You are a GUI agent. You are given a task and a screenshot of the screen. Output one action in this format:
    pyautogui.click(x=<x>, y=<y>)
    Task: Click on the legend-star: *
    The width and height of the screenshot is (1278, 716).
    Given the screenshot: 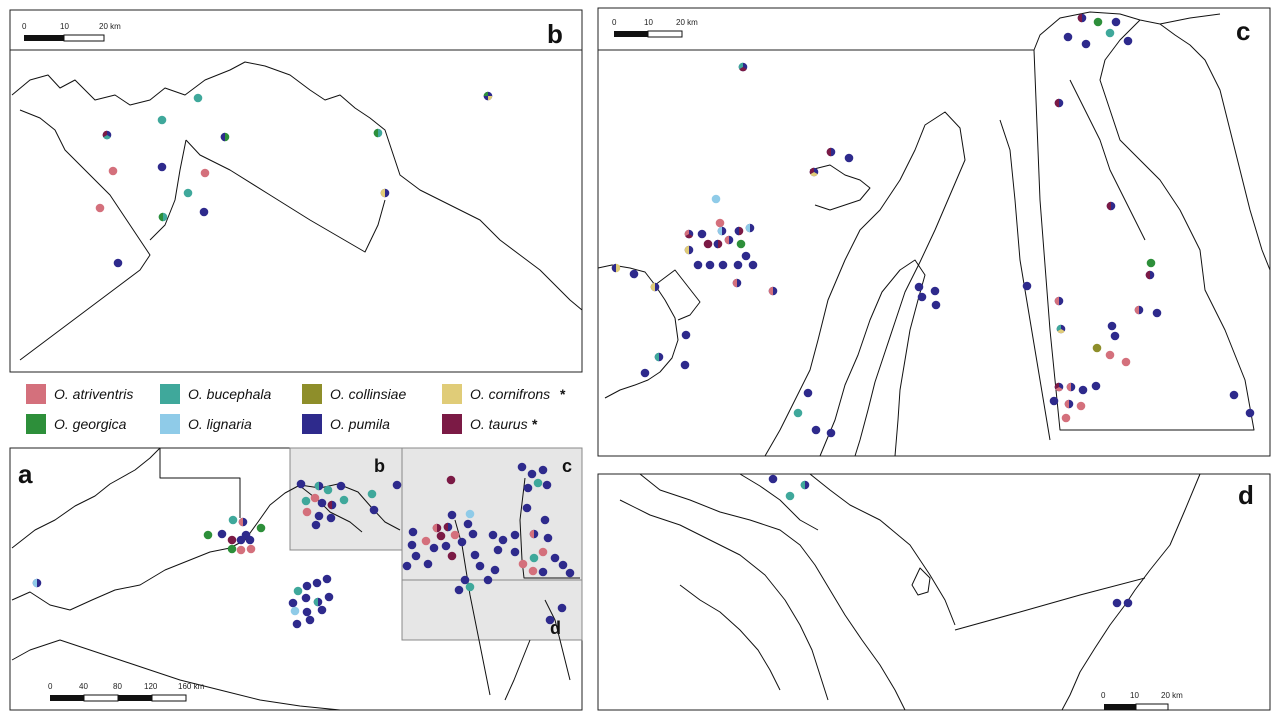 What is the action you would take?
    pyautogui.click(x=563, y=394)
    